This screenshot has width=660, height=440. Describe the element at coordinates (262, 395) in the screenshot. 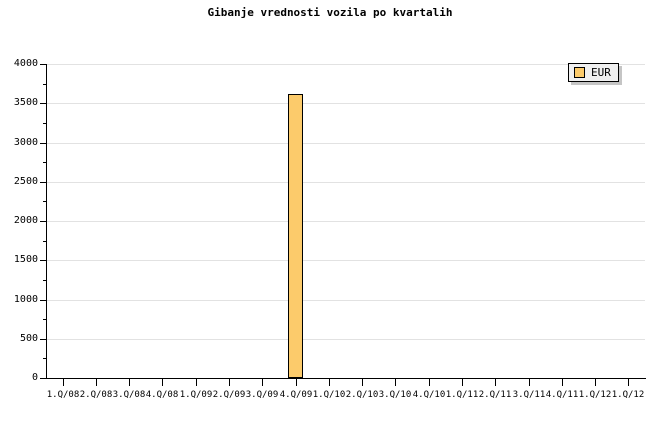

I see `x-axis-tick-label: 3.Q/09` at that location.